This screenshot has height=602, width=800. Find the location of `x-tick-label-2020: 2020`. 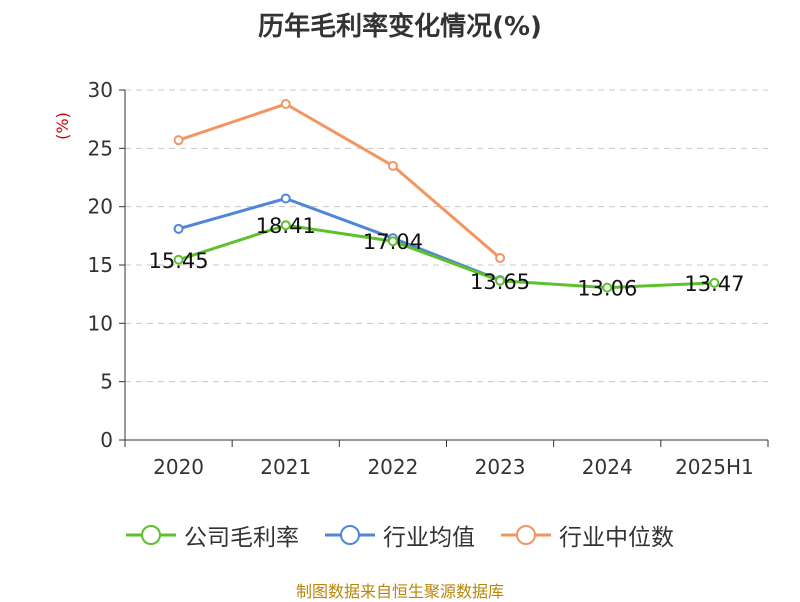

x-tick-label-2020: 2020 is located at coordinates (178, 467).